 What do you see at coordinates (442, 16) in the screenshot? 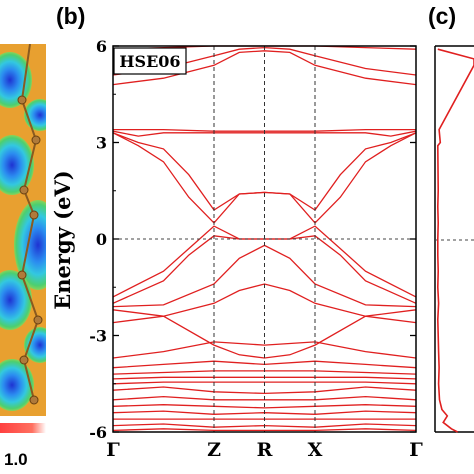
I see `panel-letter-c: (c)` at bounding box center [442, 16].